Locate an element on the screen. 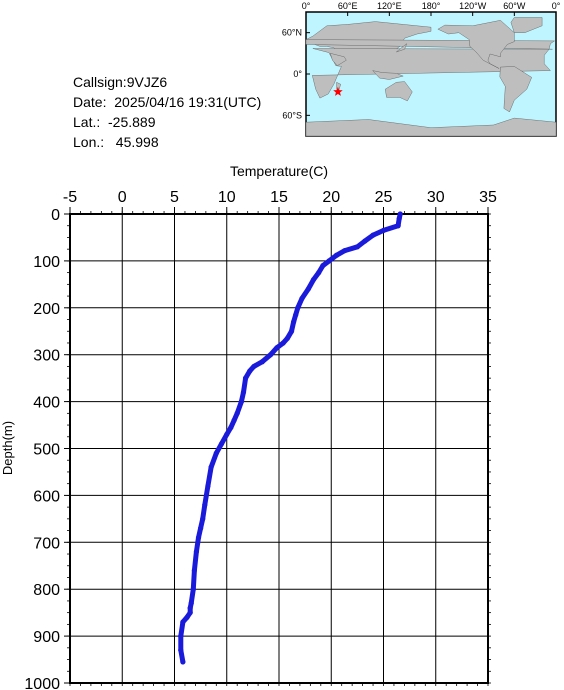 This screenshot has width=564, height=690. x-tick-label: 0 is located at coordinates (122, 197).